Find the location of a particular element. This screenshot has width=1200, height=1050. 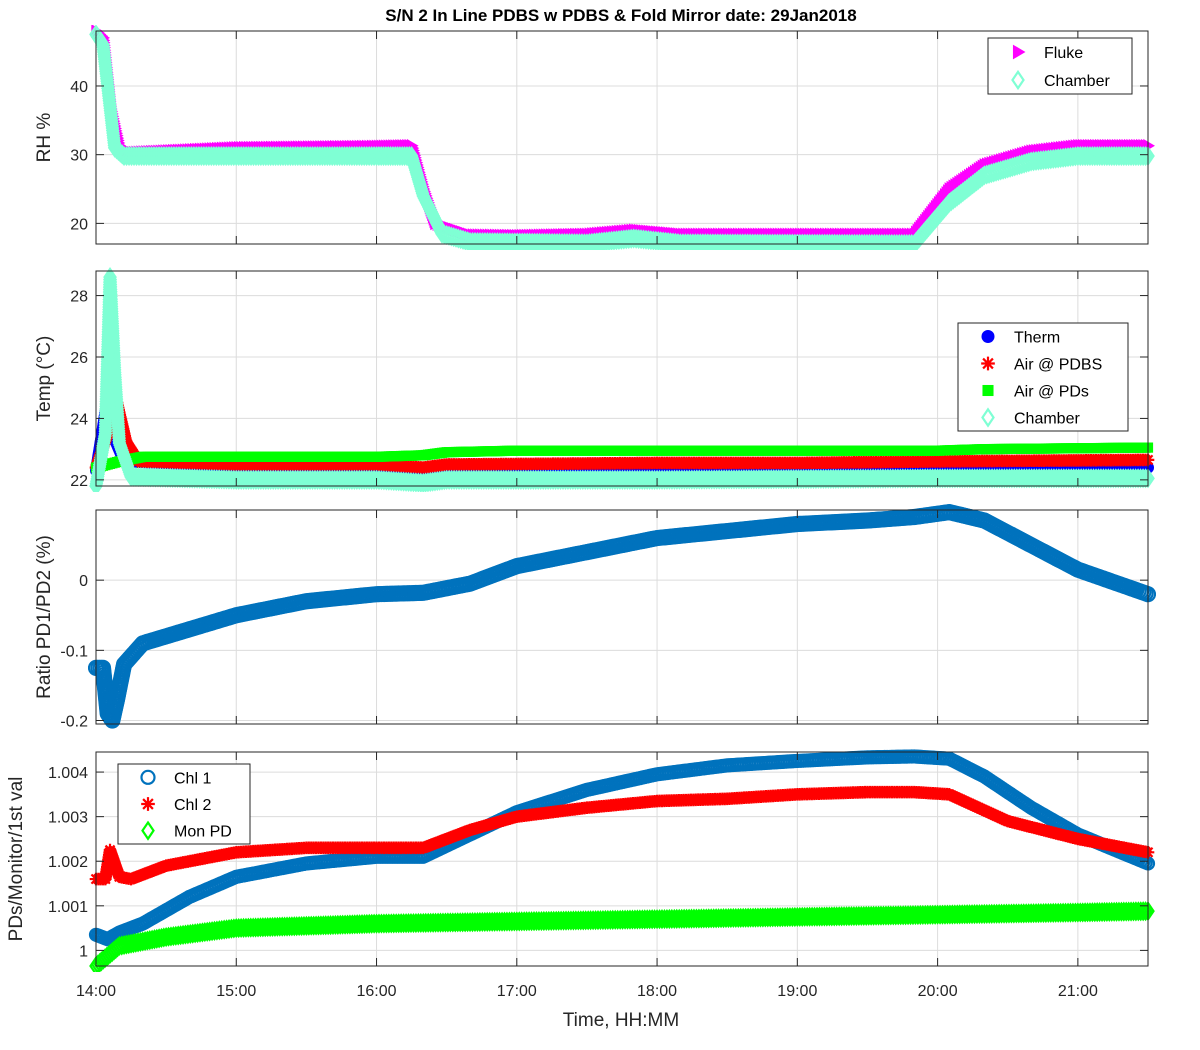

y-tick-label: 26 is located at coordinates (79, 358).